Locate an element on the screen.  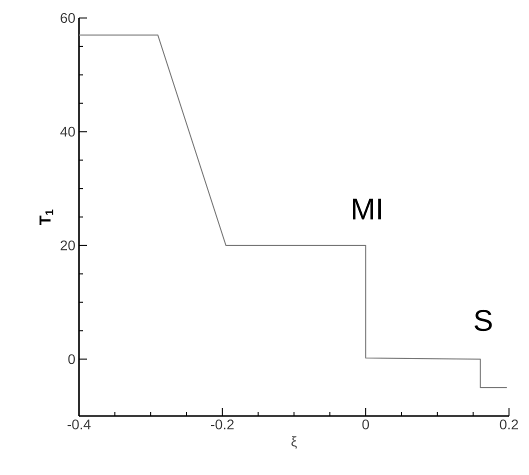
x-axis-title: ξ is located at coordinates (294, 442).